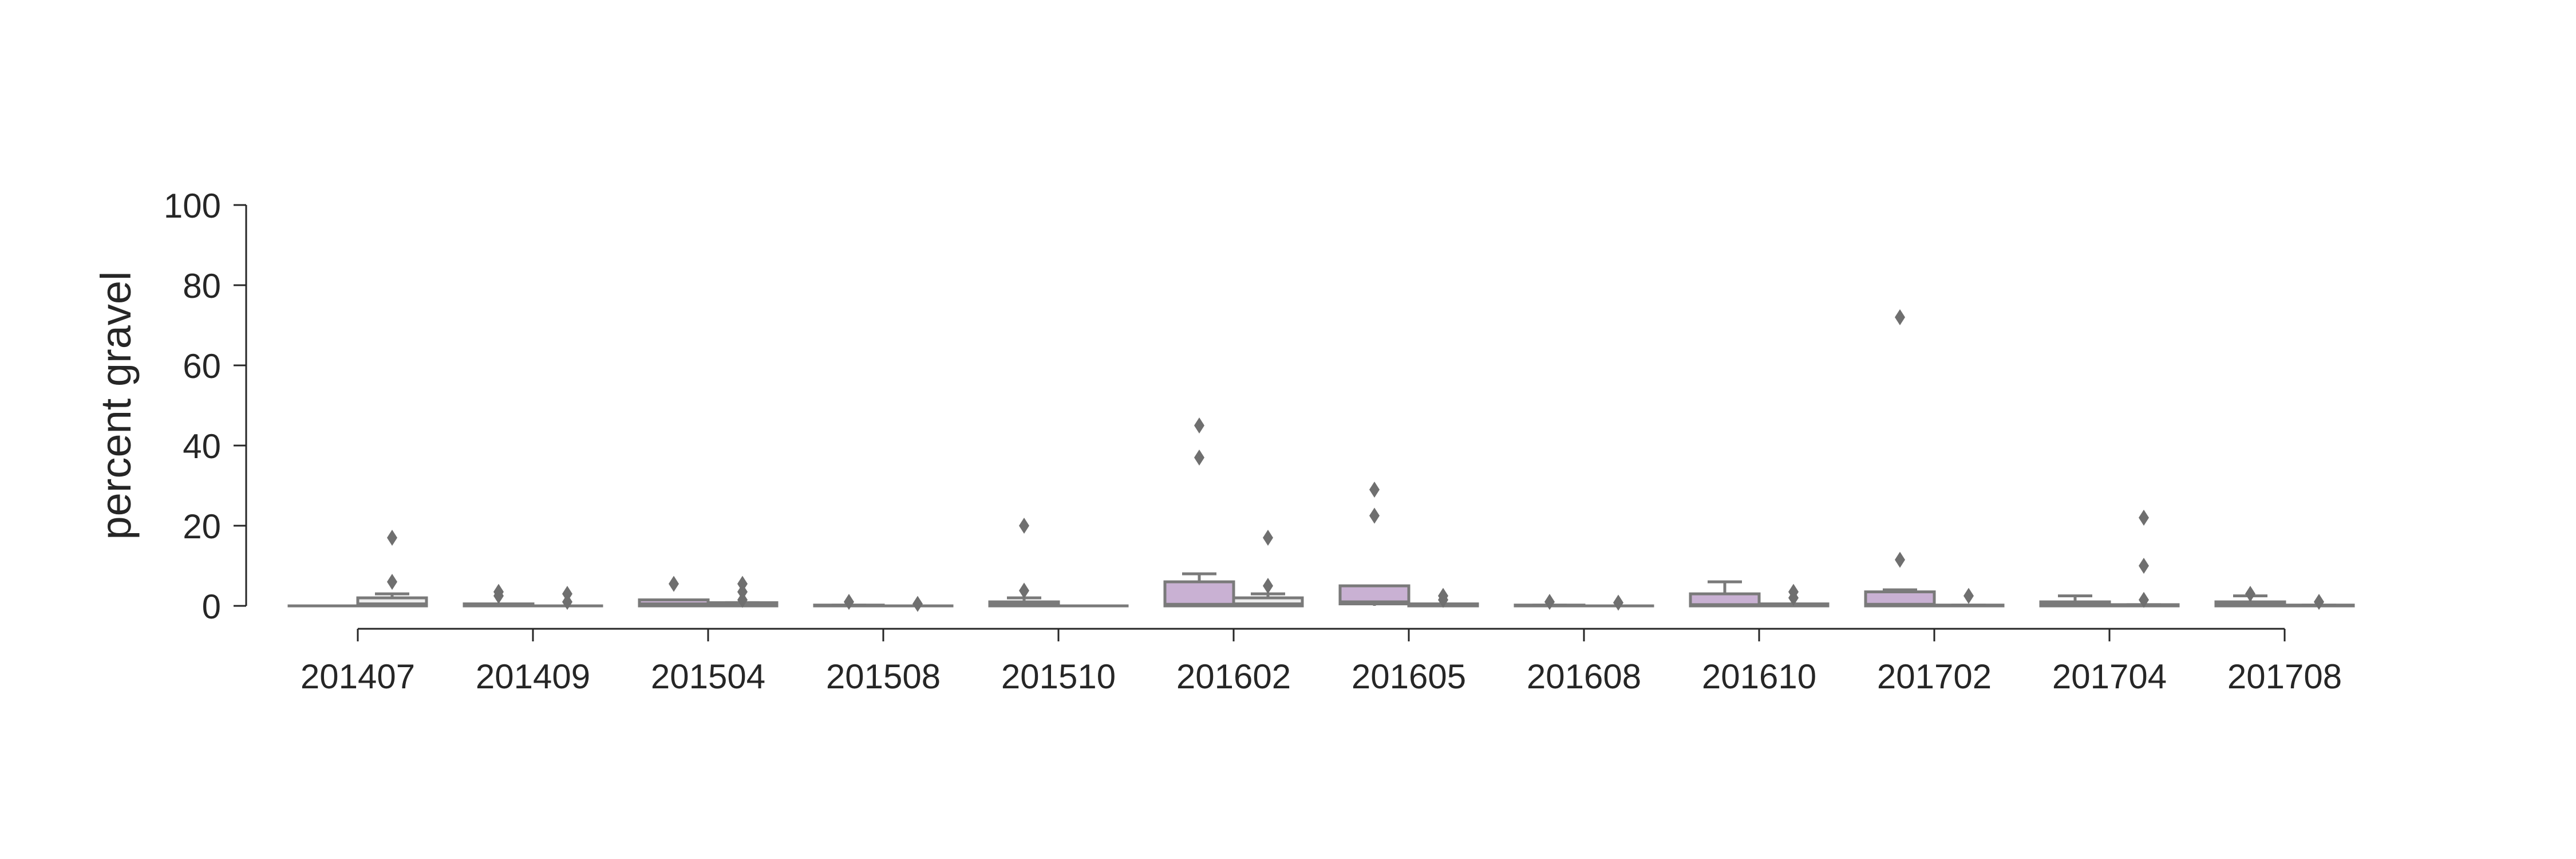  Describe the element at coordinates (1233, 676) in the screenshot. I see `x-tick-label: 201602` at that location.